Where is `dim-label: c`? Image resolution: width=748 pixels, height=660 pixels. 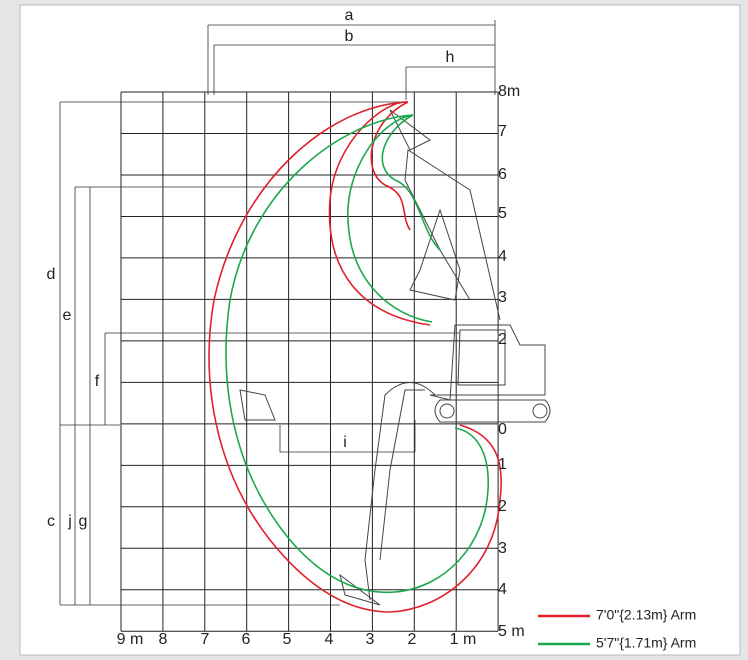
dim-label: c is located at coordinates (51, 521).